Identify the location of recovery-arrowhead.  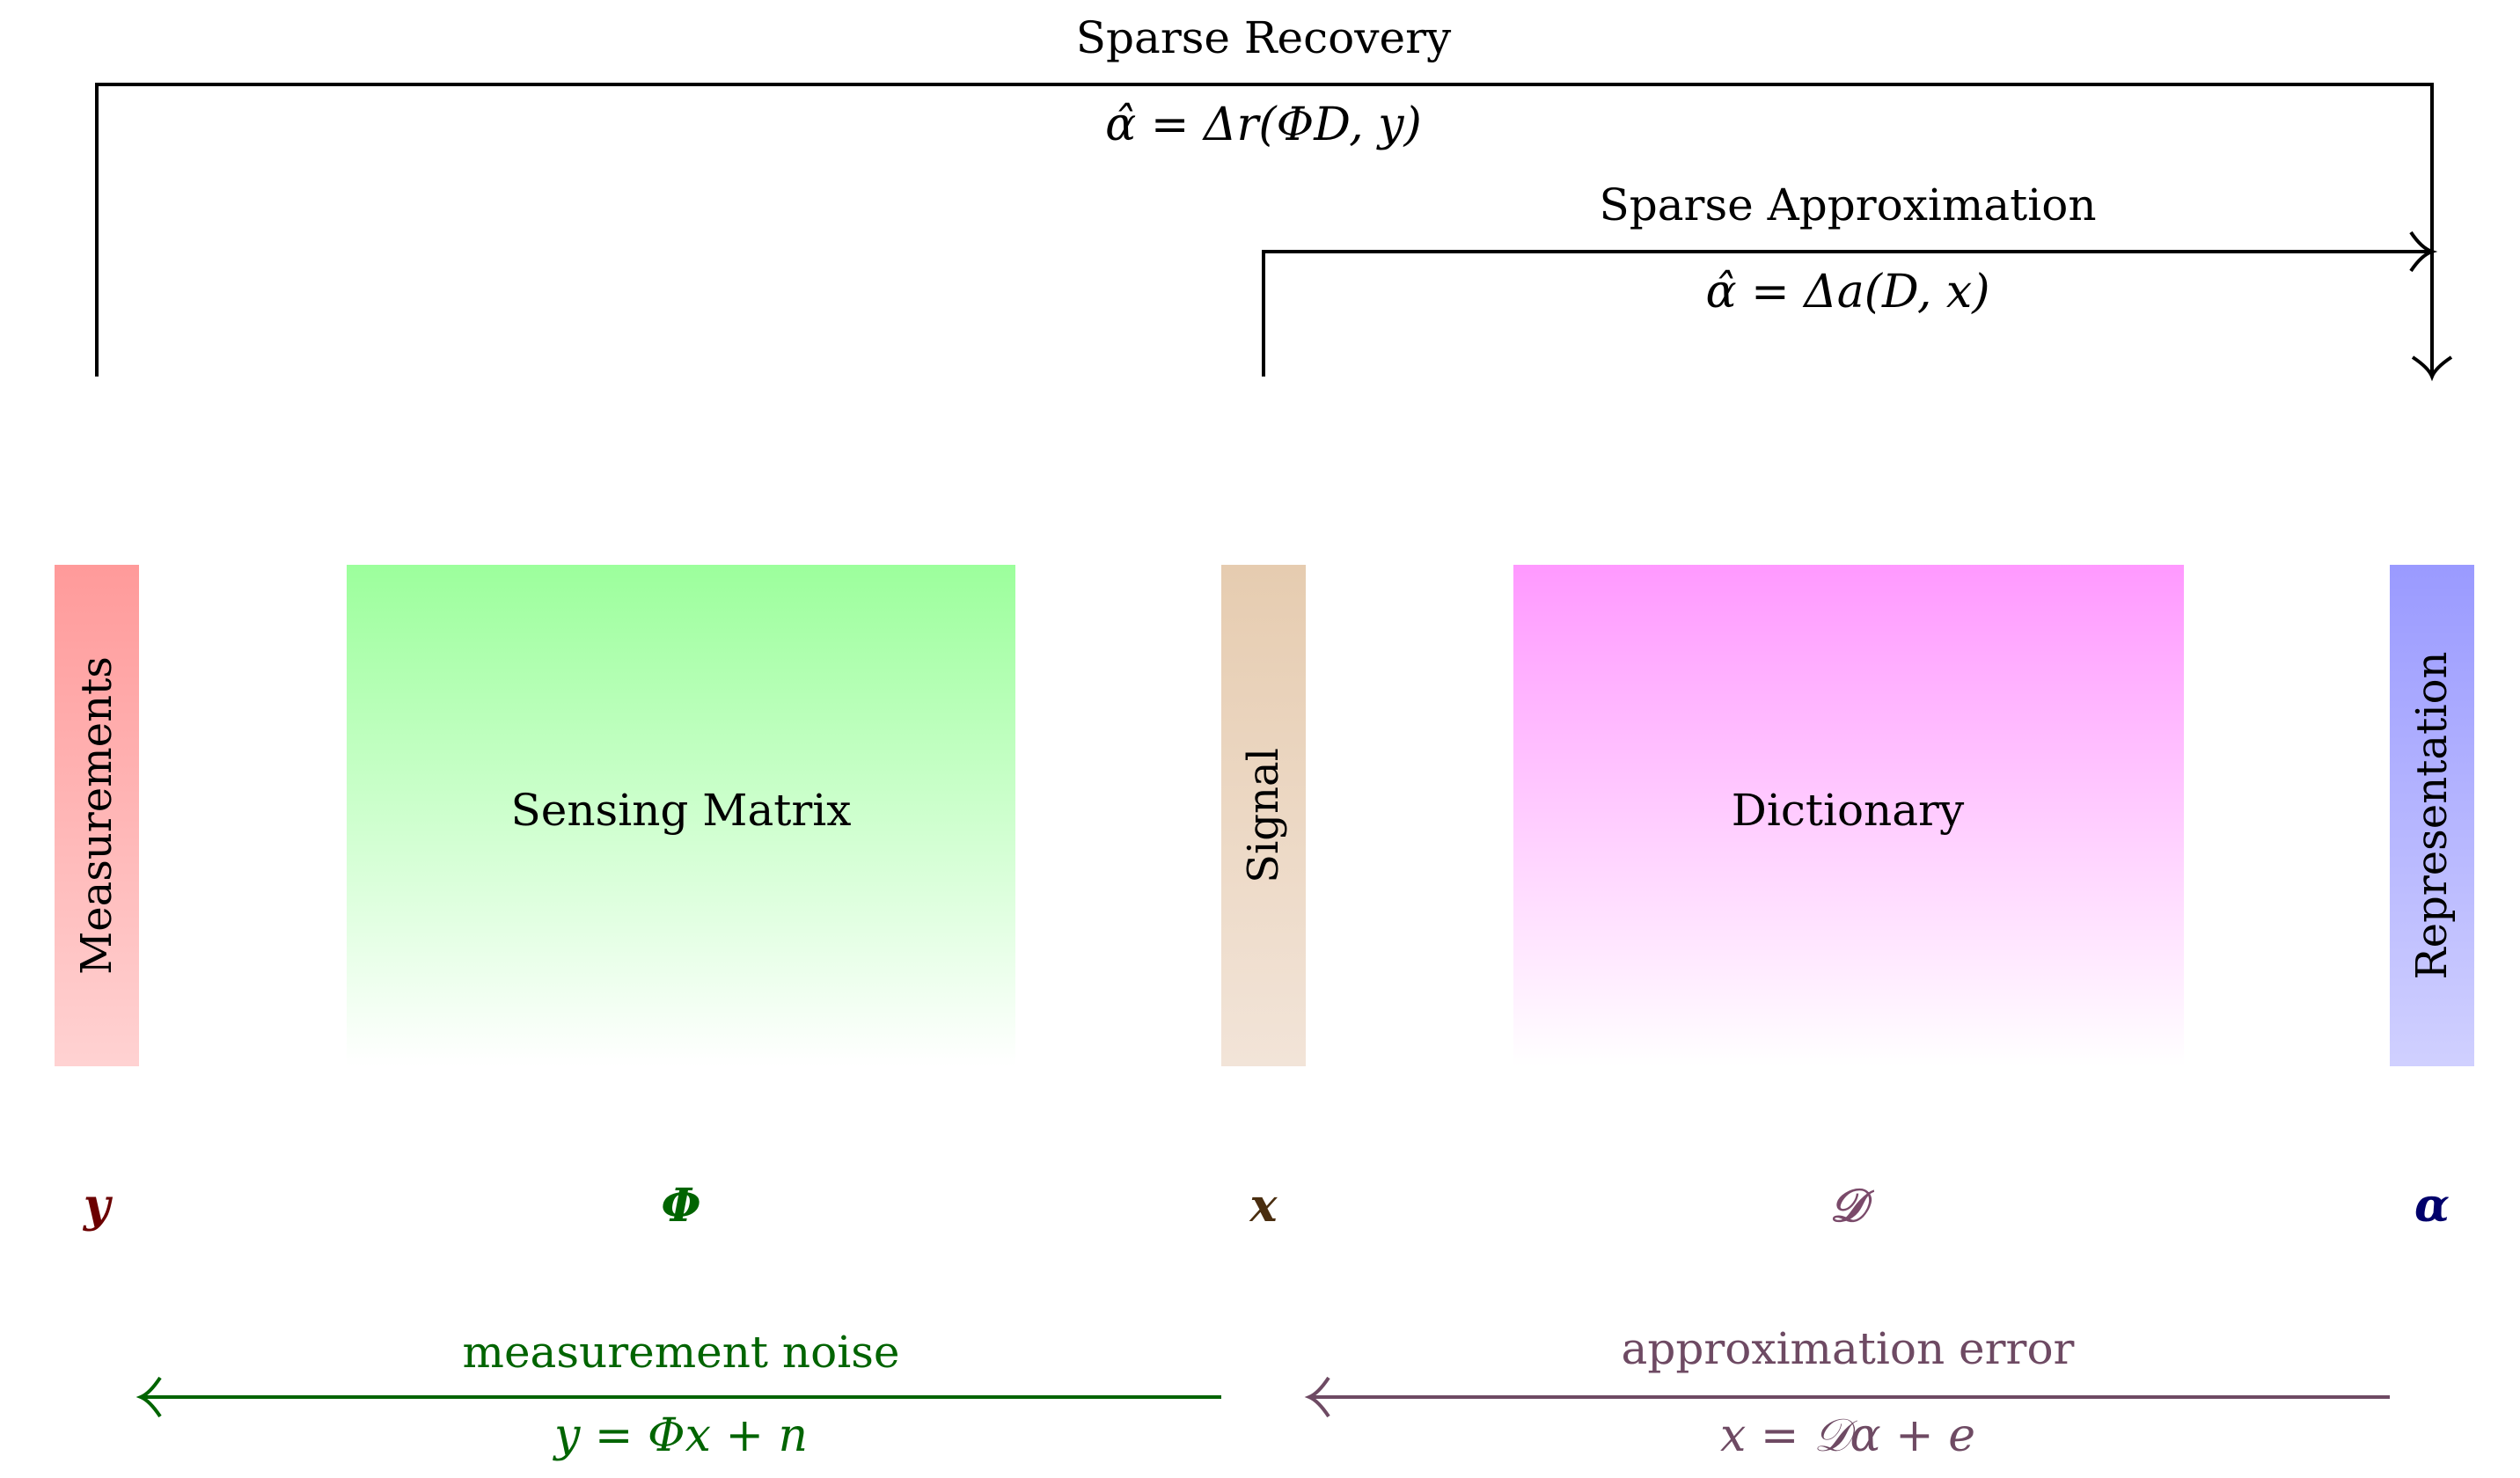
(2432, 368).